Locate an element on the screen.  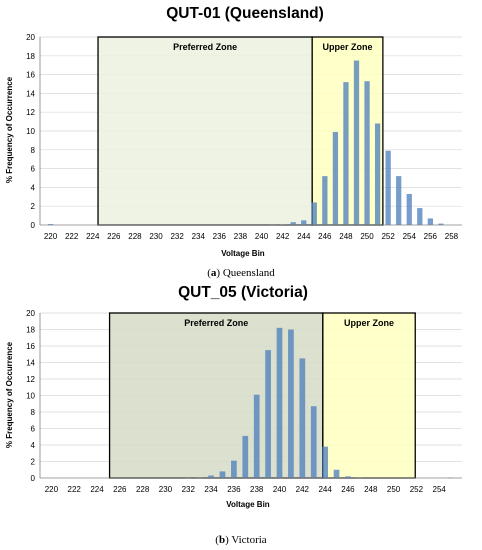
x-tick-label: 246 is located at coordinates (325, 236).